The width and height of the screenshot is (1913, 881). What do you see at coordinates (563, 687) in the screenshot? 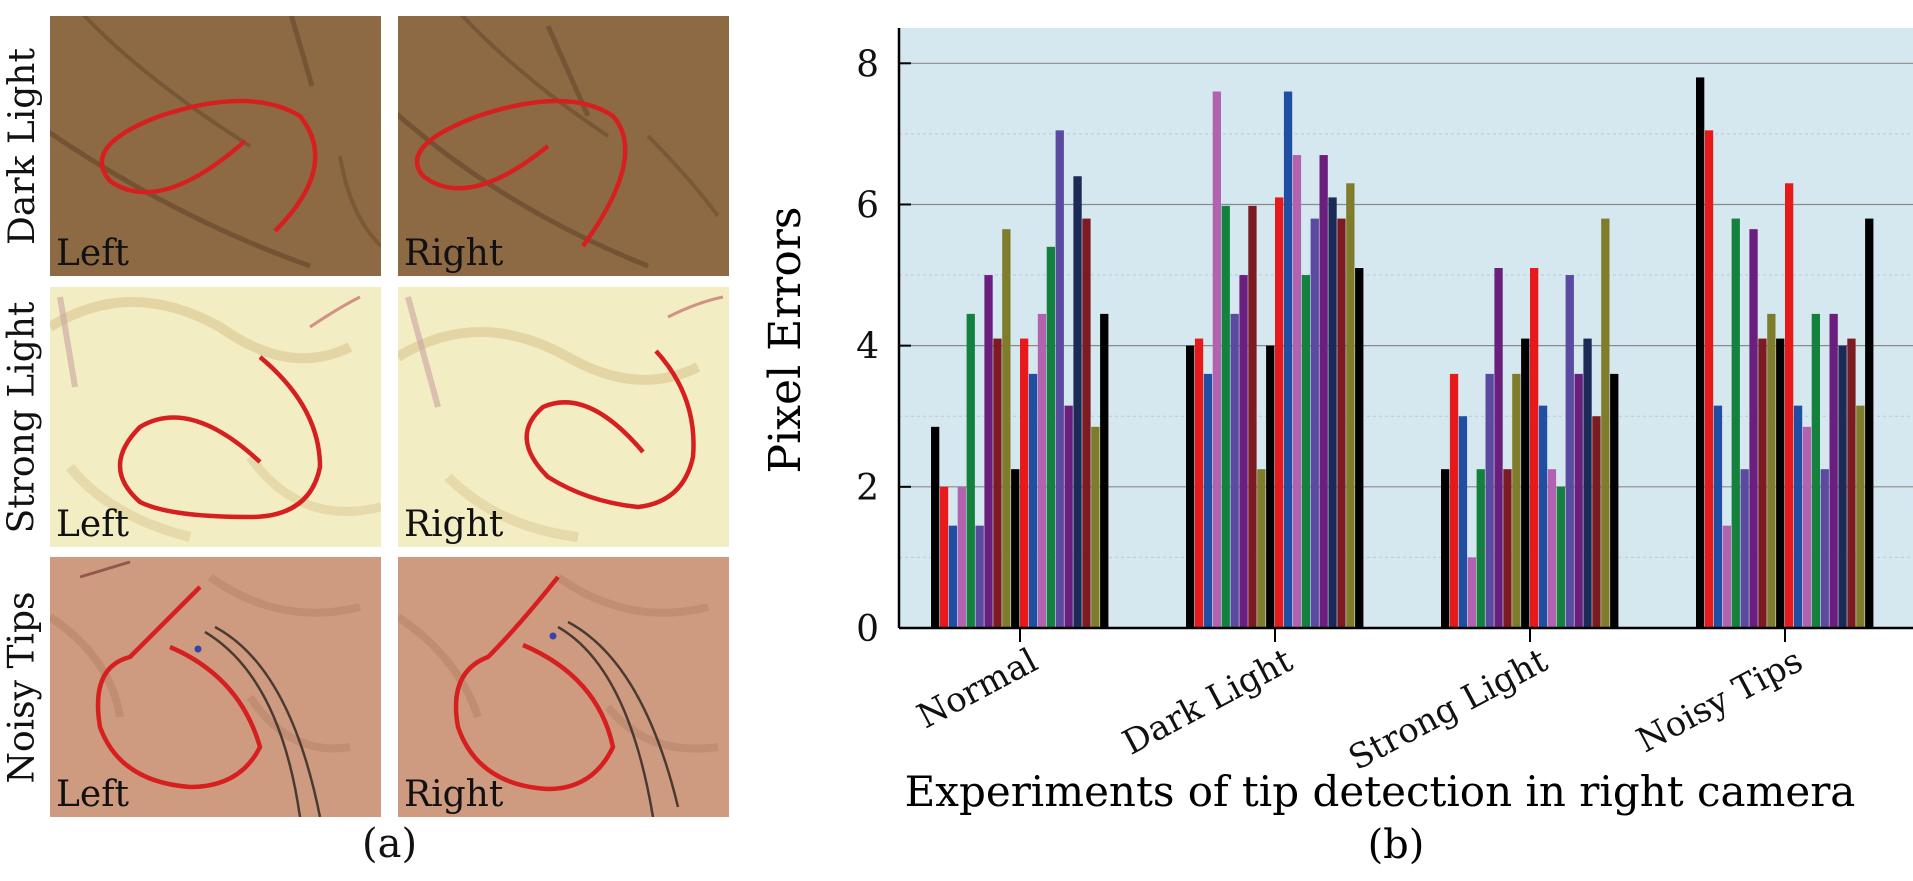
I see `photo-noisy-tips-right: Right` at bounding box center [563, 687].